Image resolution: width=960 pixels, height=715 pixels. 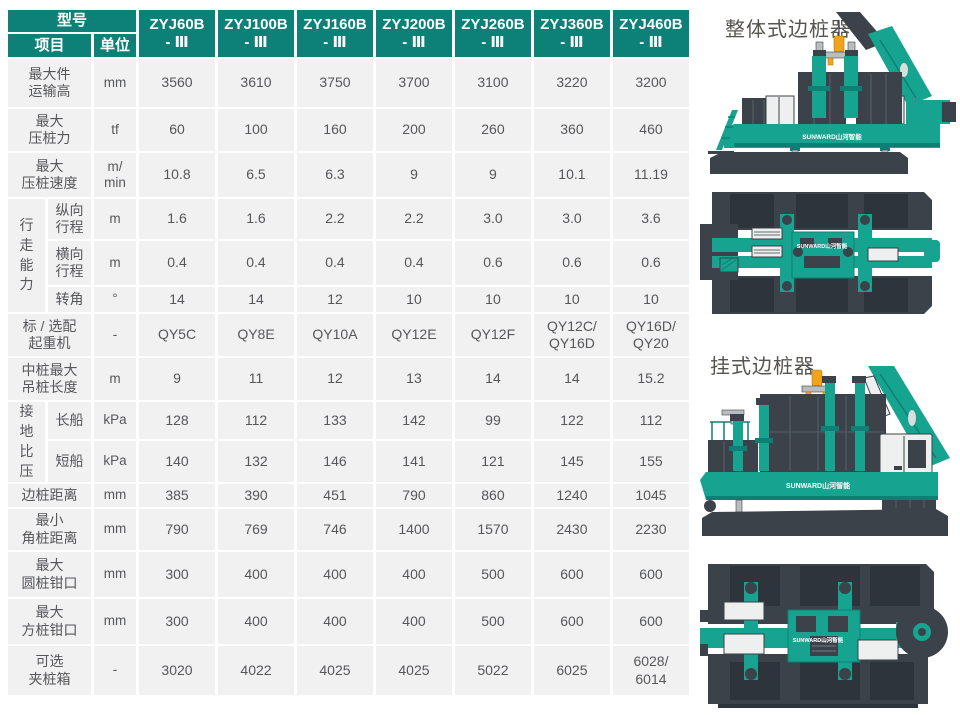 What do you see at coordinates (115, 219) in the screenshot?
I see `unit-cell: m` at bounding box center [115, 219].